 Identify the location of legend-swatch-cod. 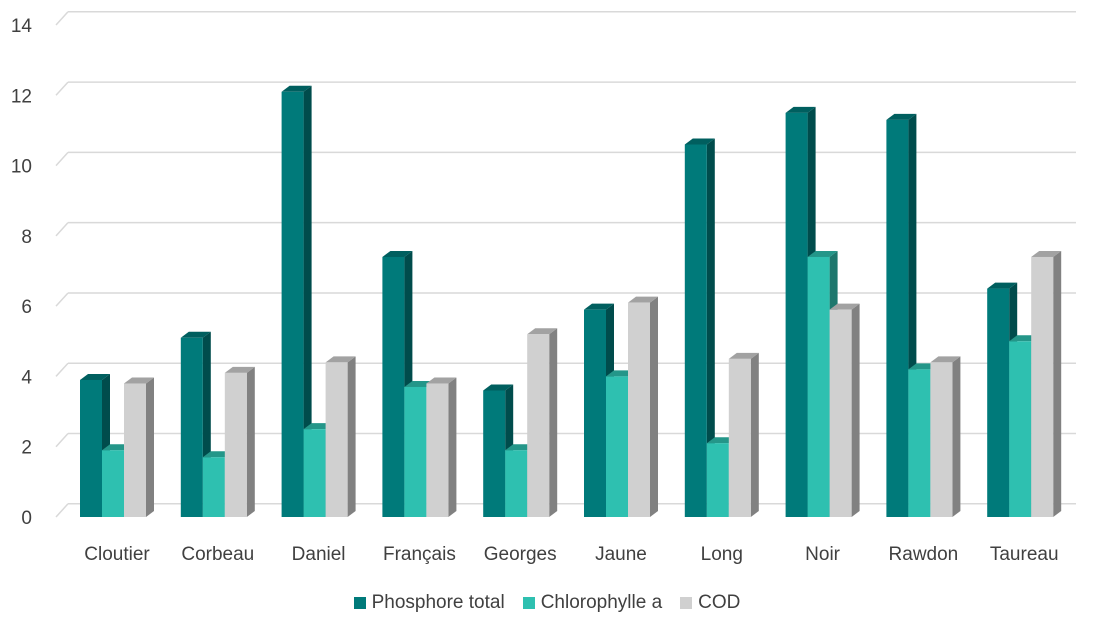
(686, 603).